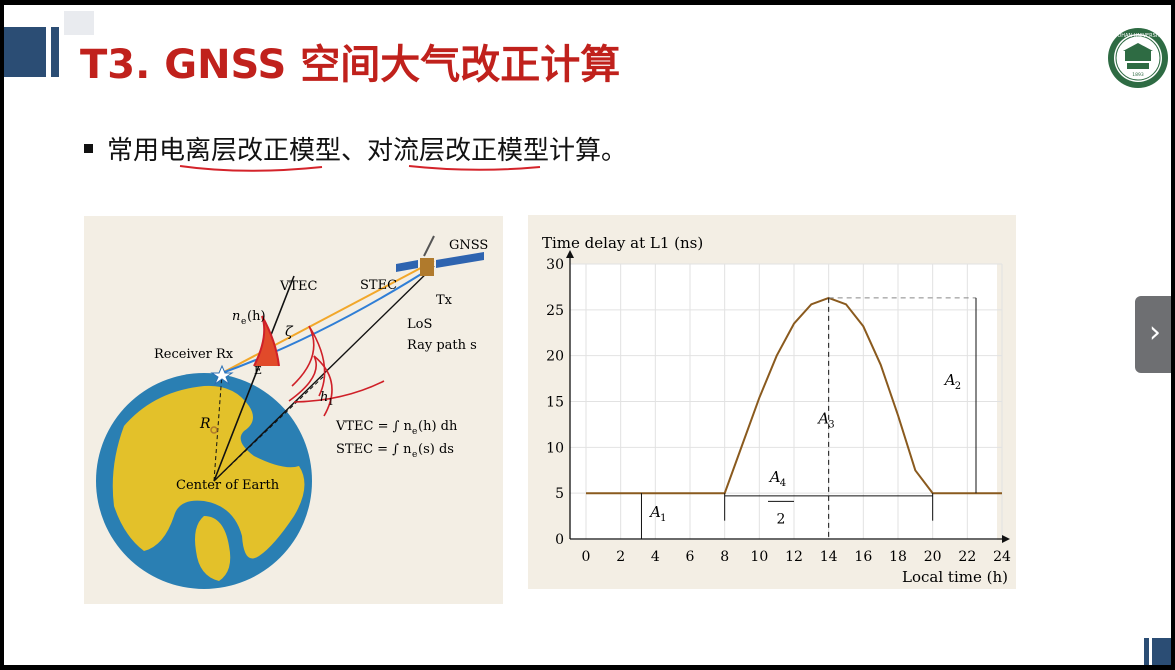  What do you see at coordinates (587, 2) in the screenshot?
I see `screen-top-border` at bounding box center [587, 2].